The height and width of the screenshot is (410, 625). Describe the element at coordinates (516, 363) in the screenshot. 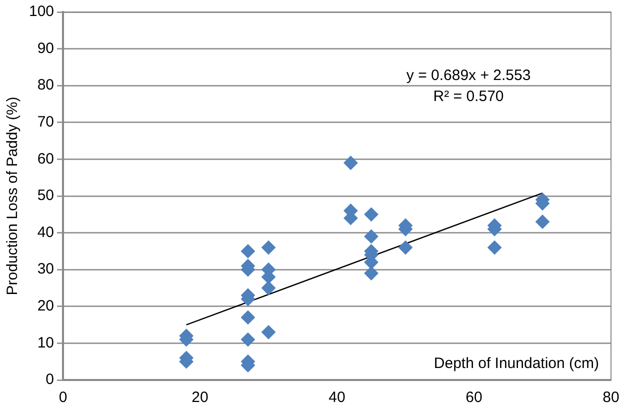

I see `x-axis-title: Depth of Inundation (cm)` at that location.